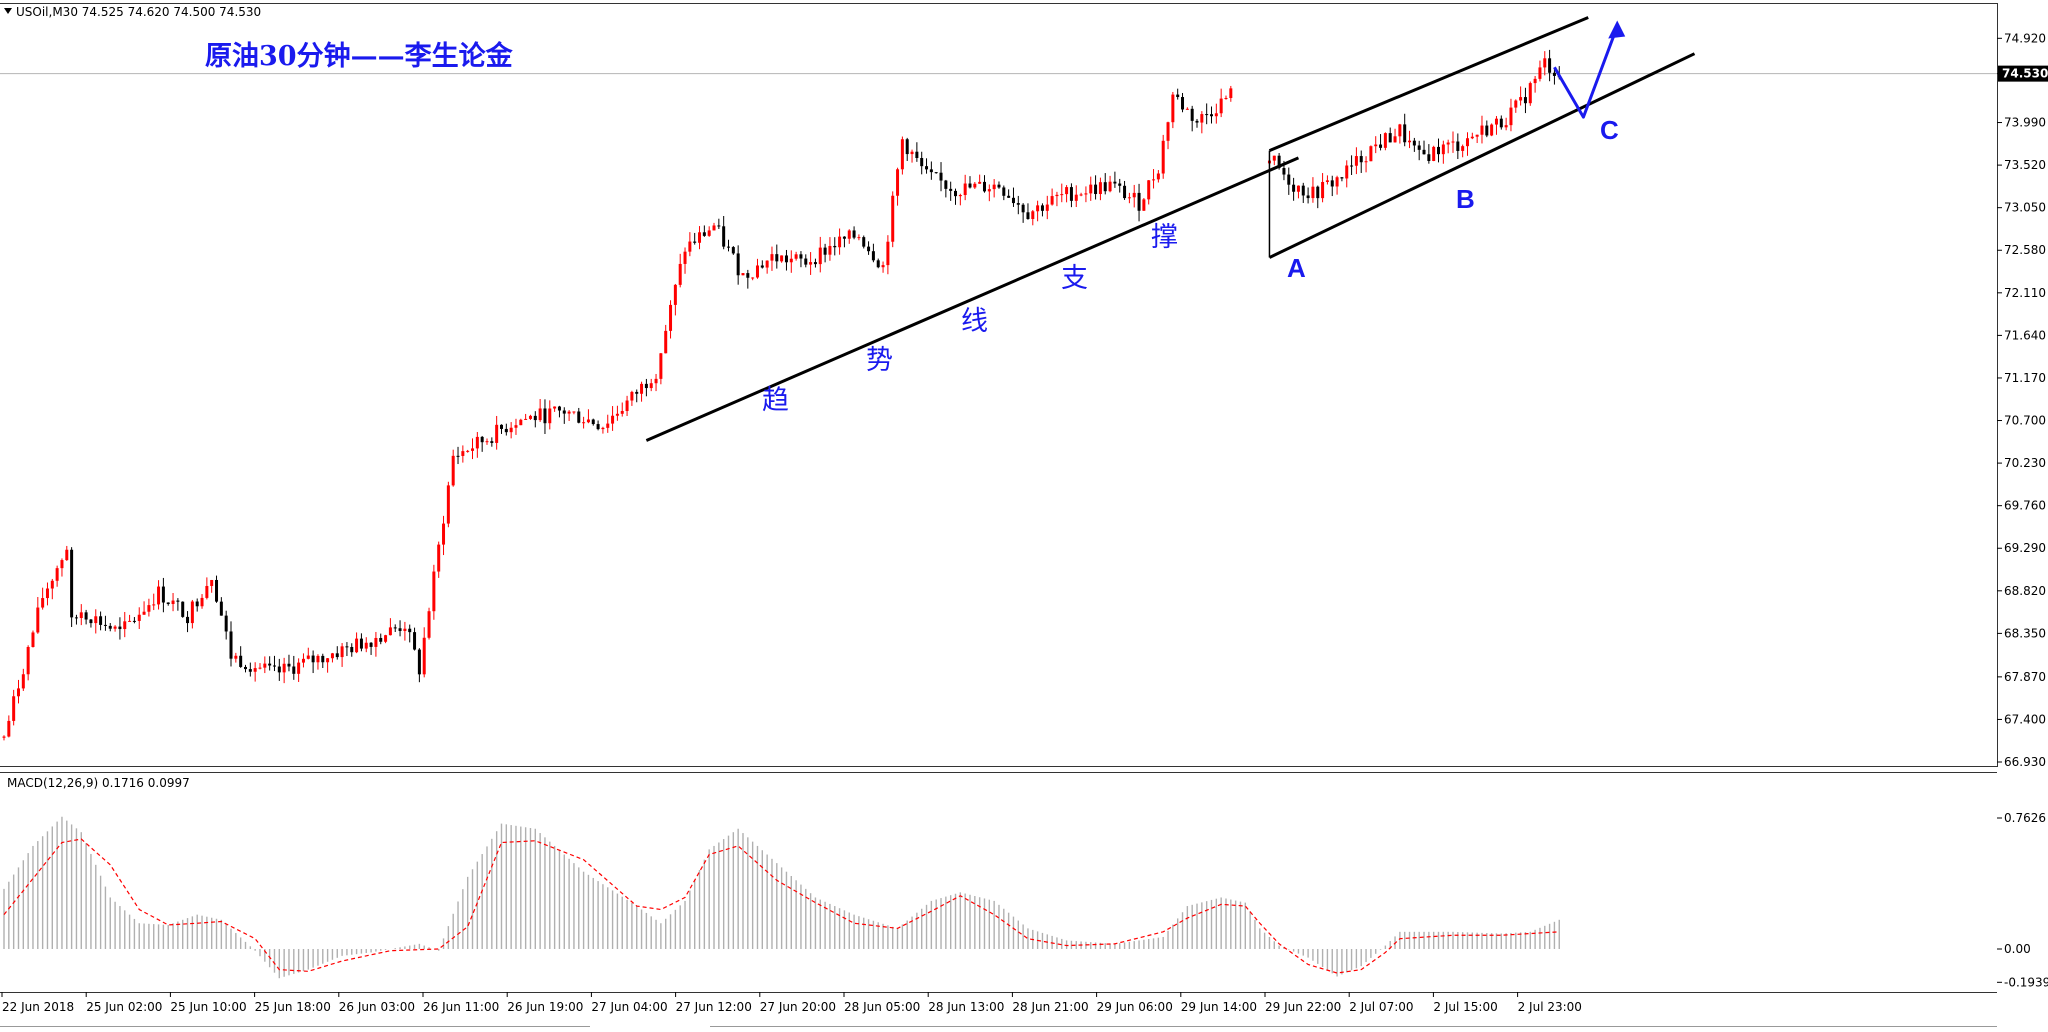 The image size is (2048, 1032). What do you see at coordinates (2025, 74) in the screenshot?
I see `current-price-label: 74.530` at bounding box center [2025, 74].